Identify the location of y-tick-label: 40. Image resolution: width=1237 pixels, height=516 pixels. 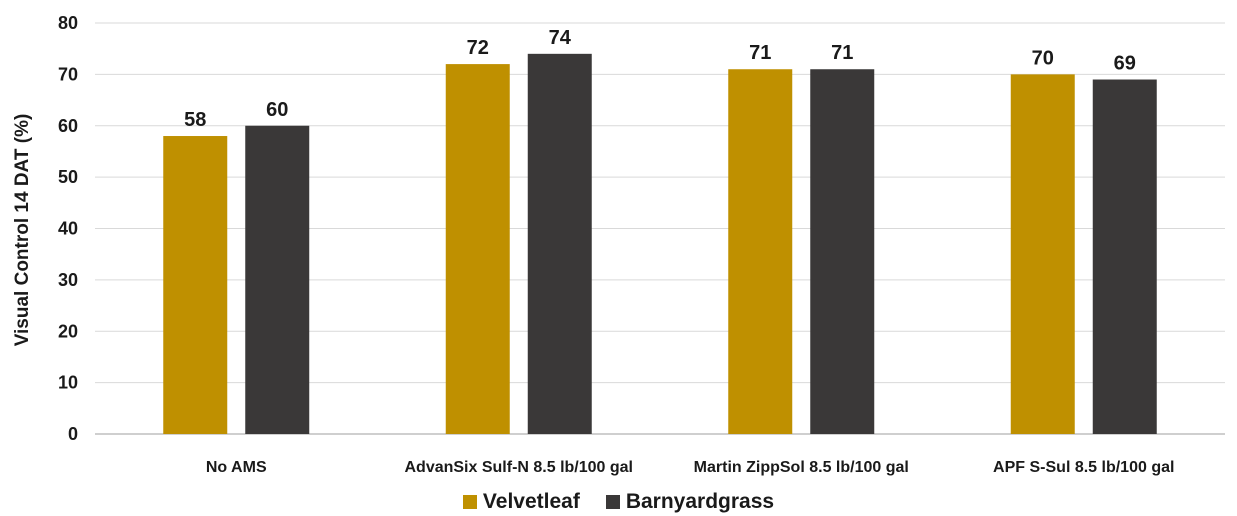
(68, 229).